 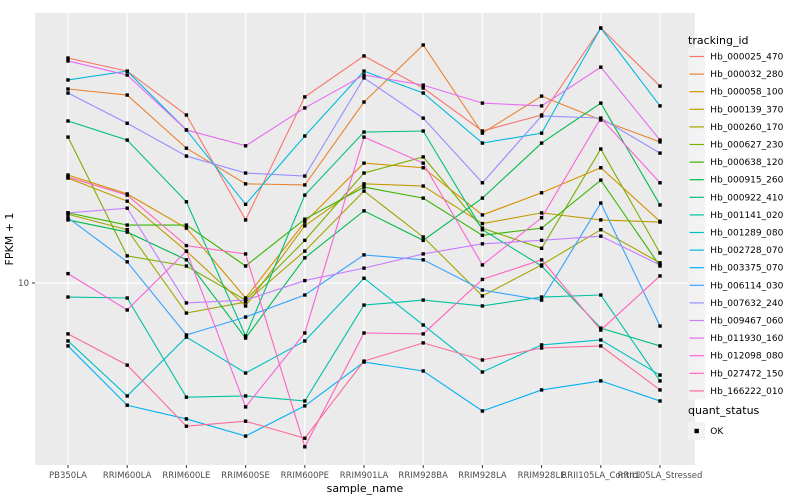 What do you see at coordinates (365, 488) in the screenshot?
I see `x-axis-title: sample_name` at bounding box center [365, 488].